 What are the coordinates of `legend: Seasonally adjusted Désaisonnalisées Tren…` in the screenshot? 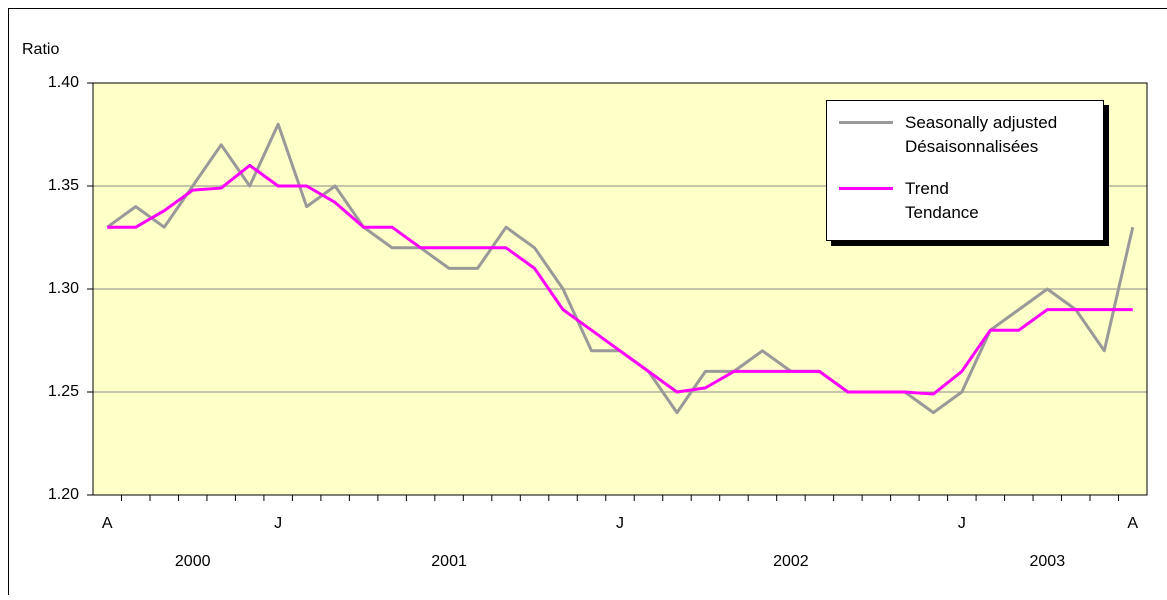 It's located at (965, 170).